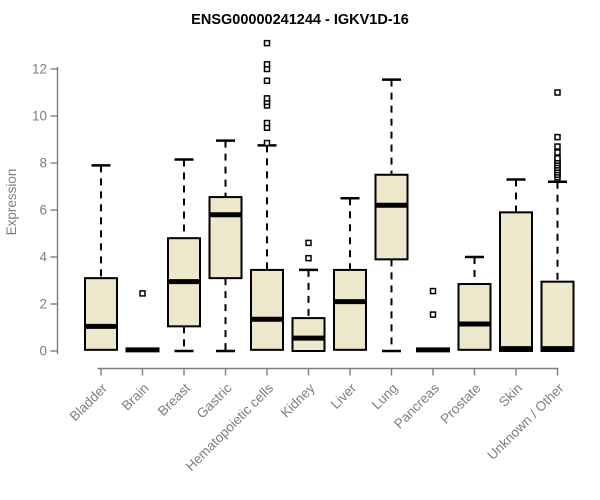  I want to click on x-category-label-prostate: Prostate, so click(460, 404).